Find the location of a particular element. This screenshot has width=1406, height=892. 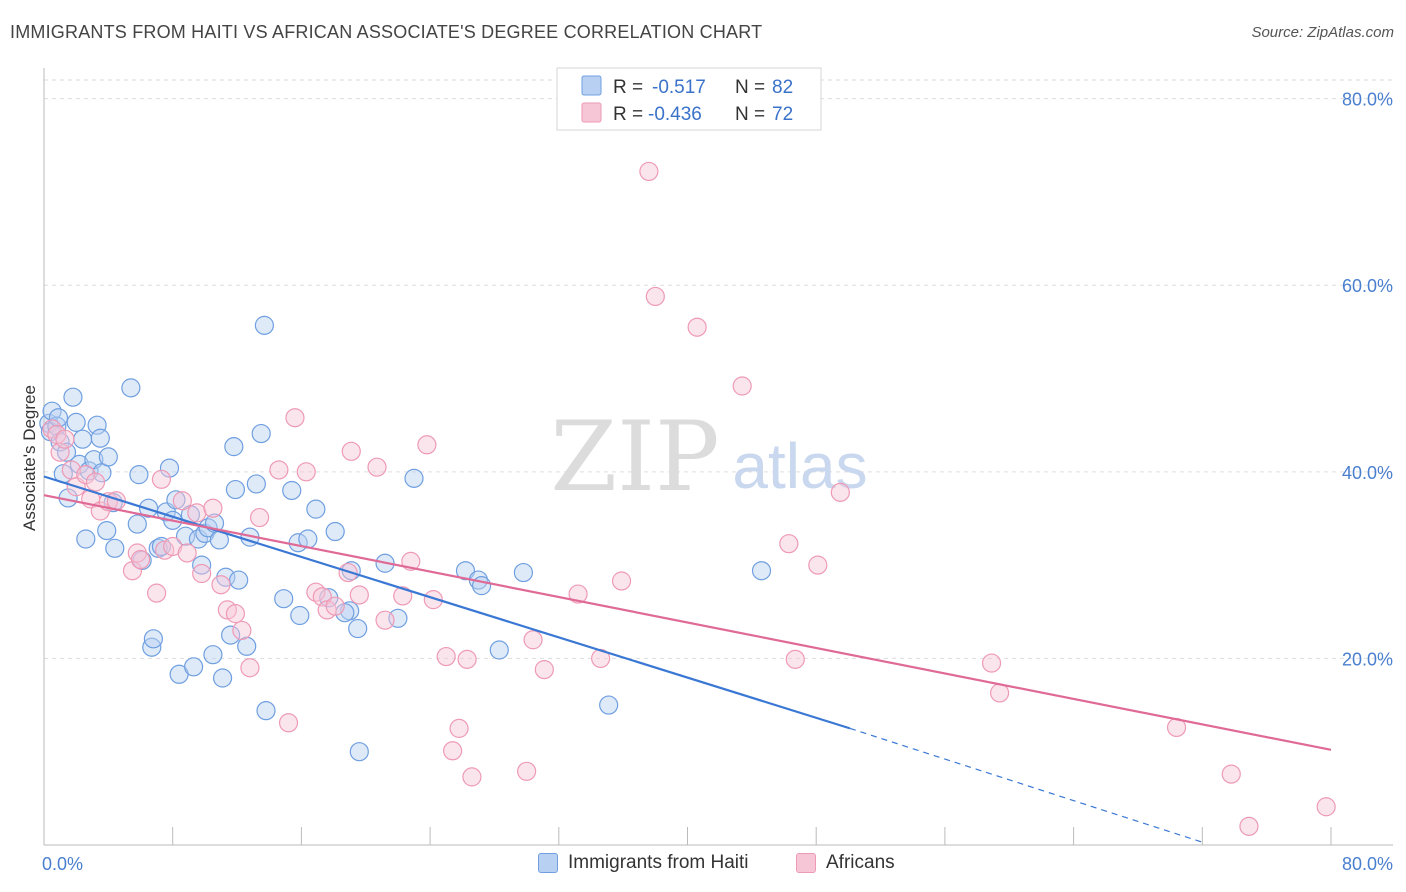

legend-n-label-2: N = is located at coordinates (750, 114).